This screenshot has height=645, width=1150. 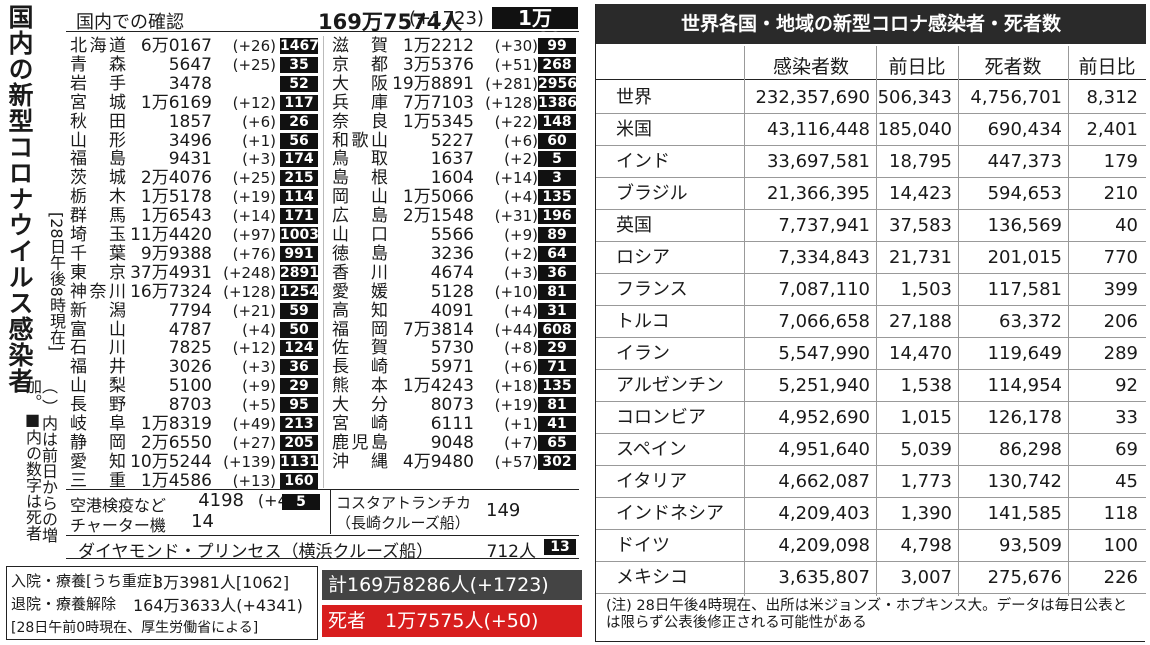 What do you see at coordinates (871, 418) in the screenshot?
I see `world-row: コロンビア 4,952,690 1,015 126,178 33` at bounding box center [871, 418].